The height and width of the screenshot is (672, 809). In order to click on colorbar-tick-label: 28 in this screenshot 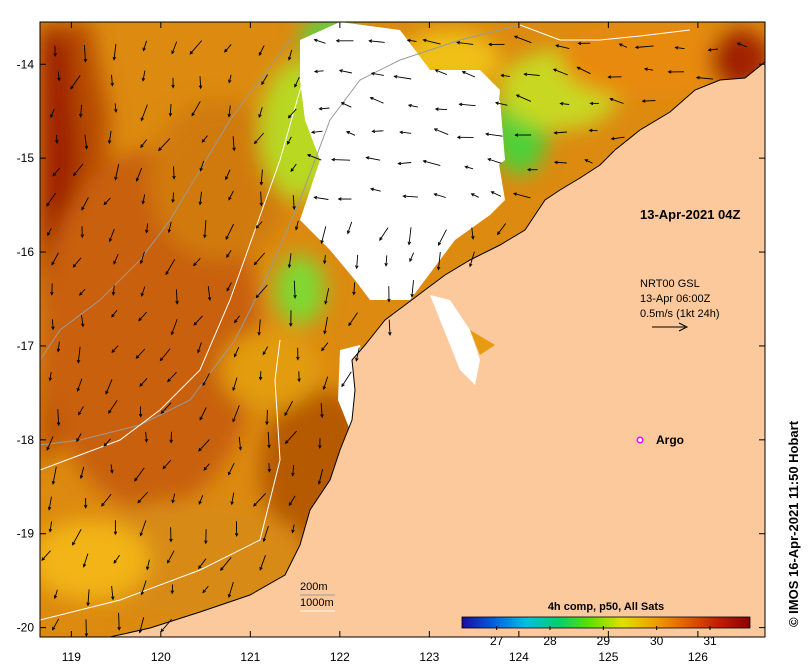, I will do `click(550, 641)`.